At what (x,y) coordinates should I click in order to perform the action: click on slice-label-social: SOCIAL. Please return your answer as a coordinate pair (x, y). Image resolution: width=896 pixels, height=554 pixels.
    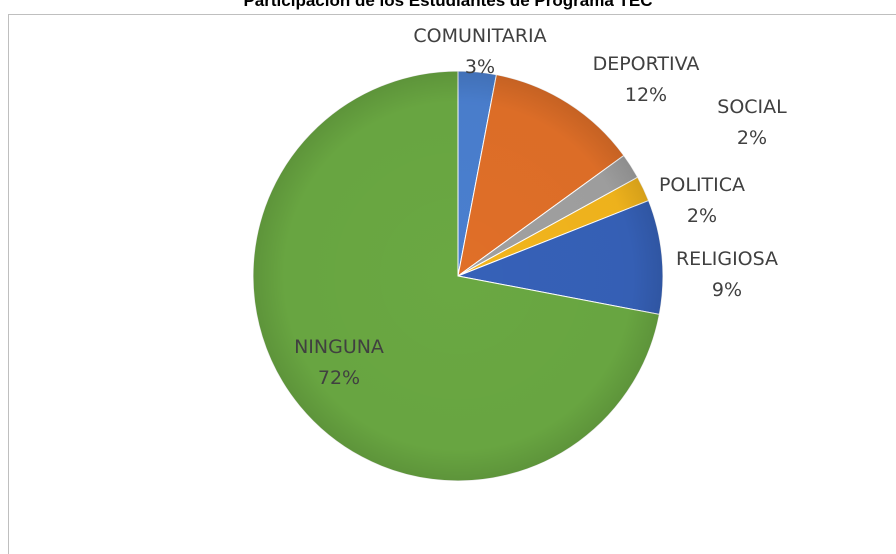
    Looking at the image, I should click on (752, 107).